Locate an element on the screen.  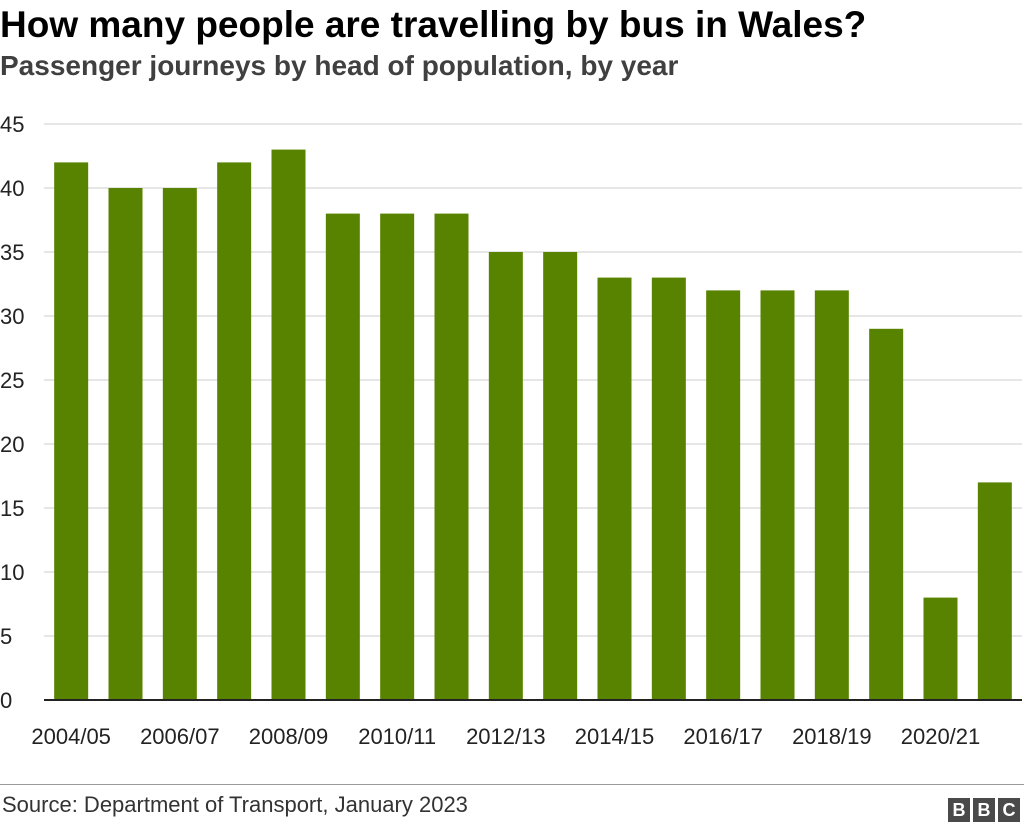
y-tick-label: 5 is located at coordinates (6, 636).